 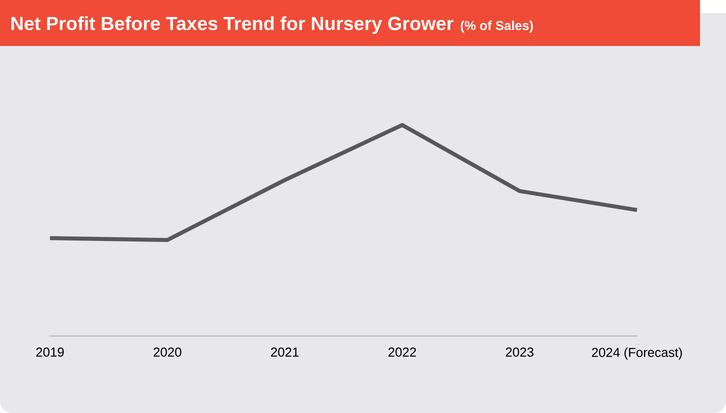 I want to click on chart-subtitle: (% of Sales), so click(x=496, y=26).